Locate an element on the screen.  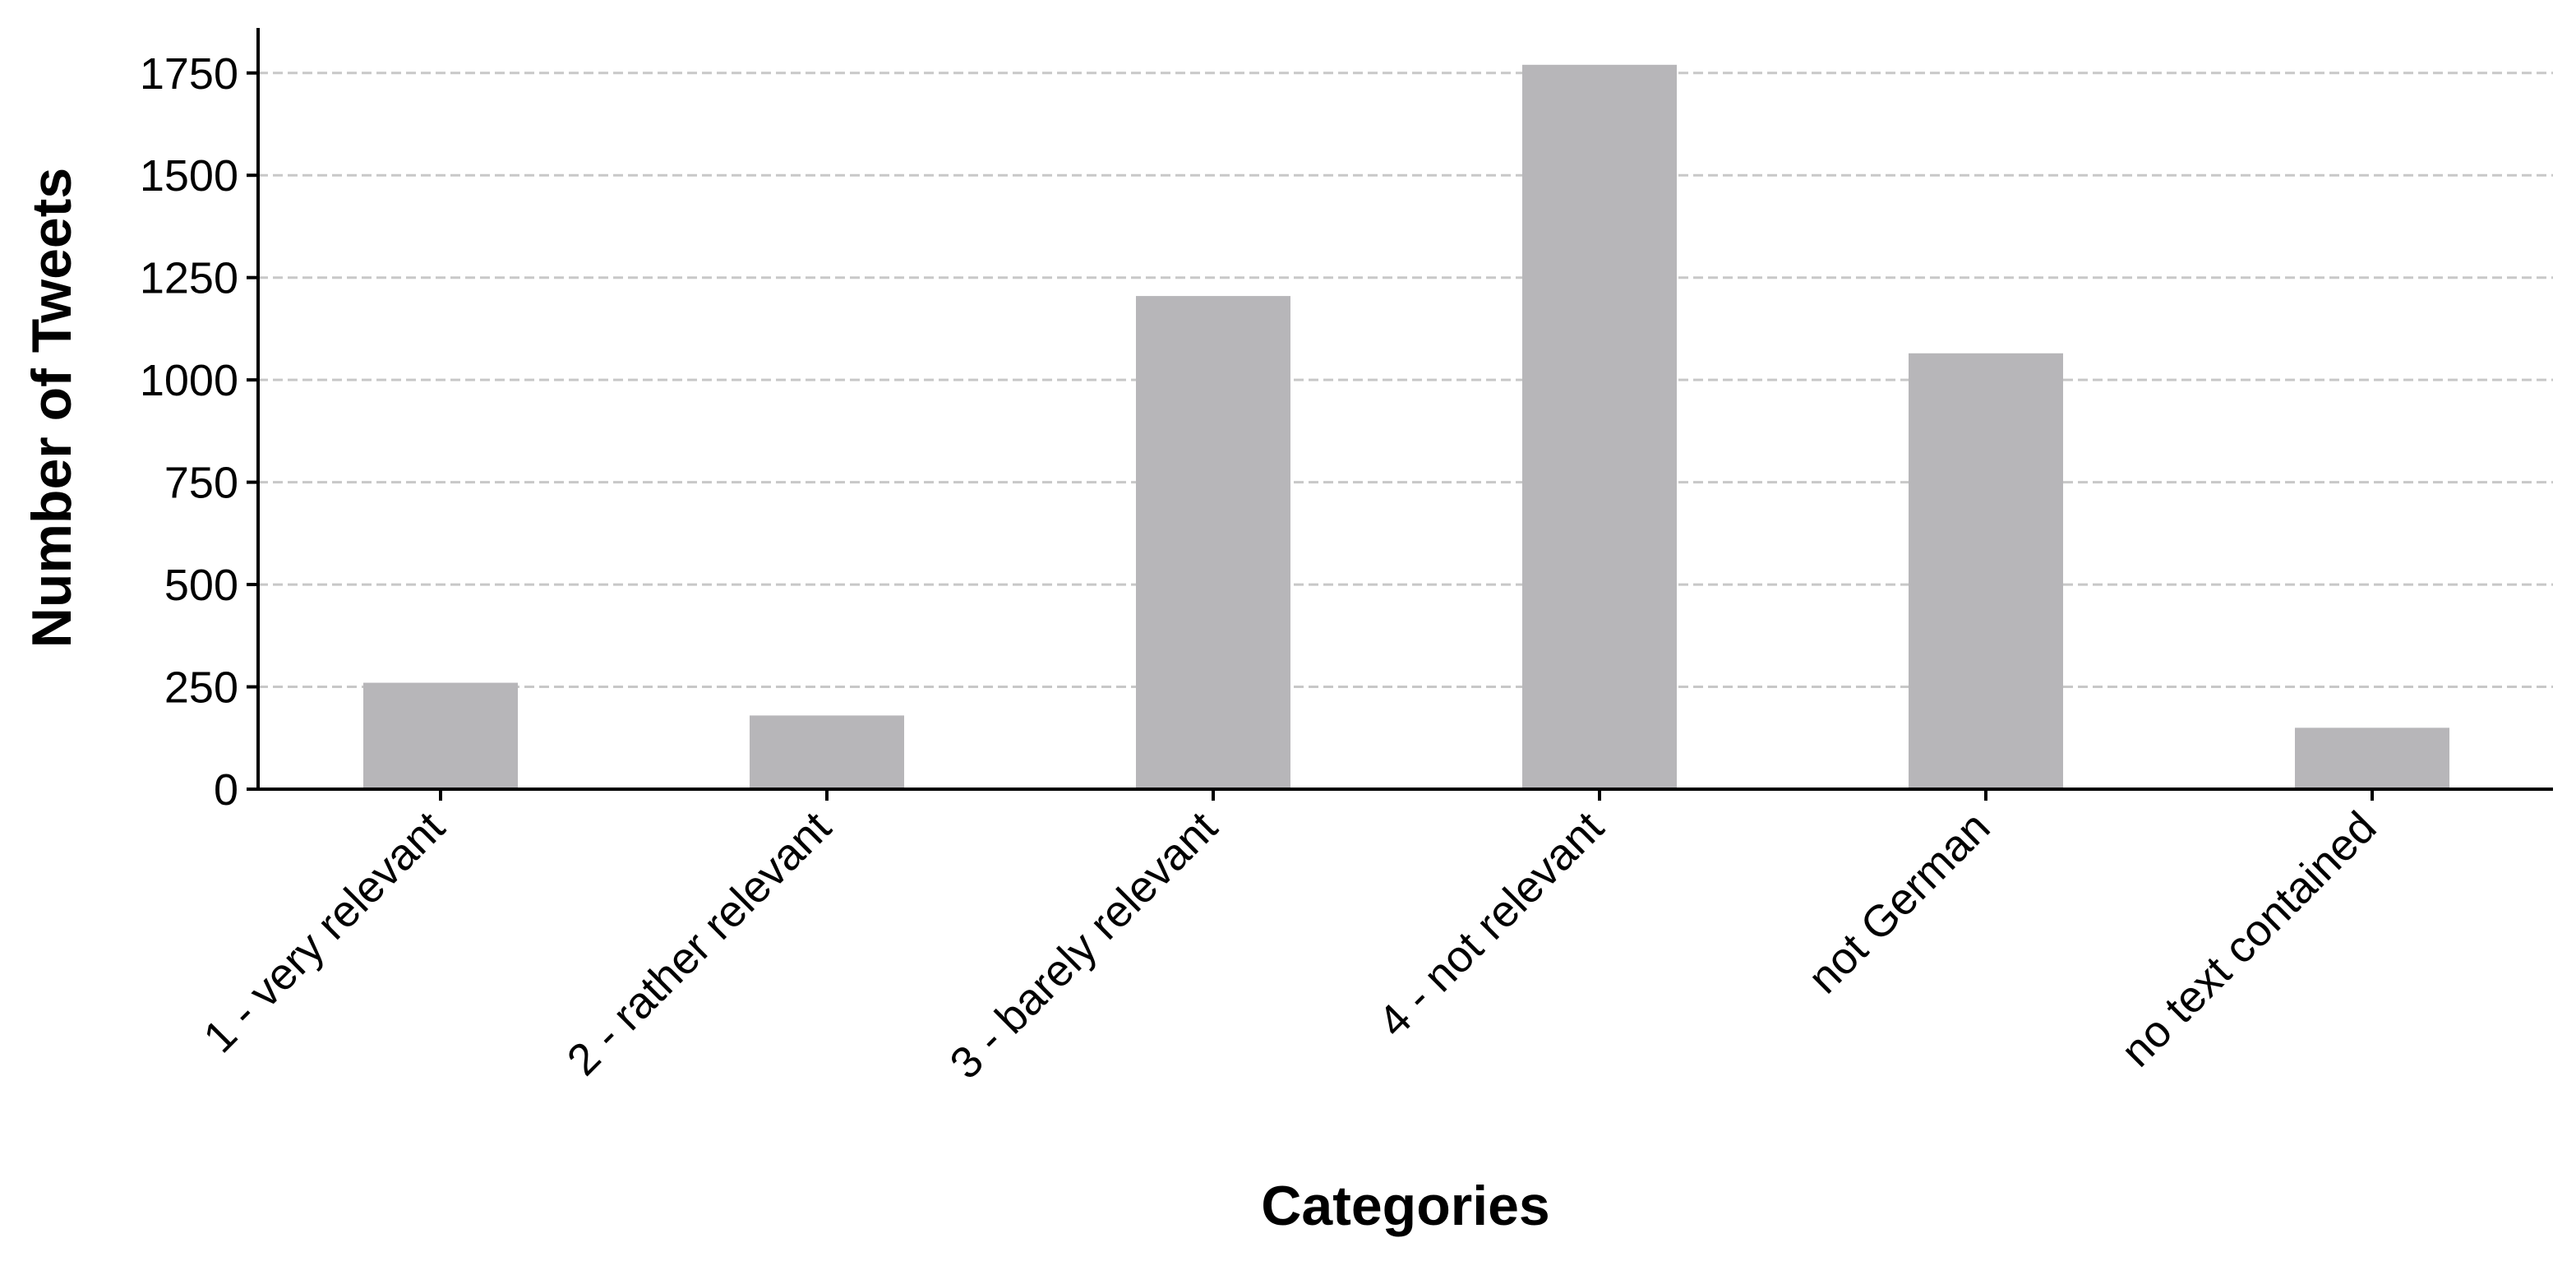
x-tick-label: 2 - rather relevant is located at coordinates (699, 943).